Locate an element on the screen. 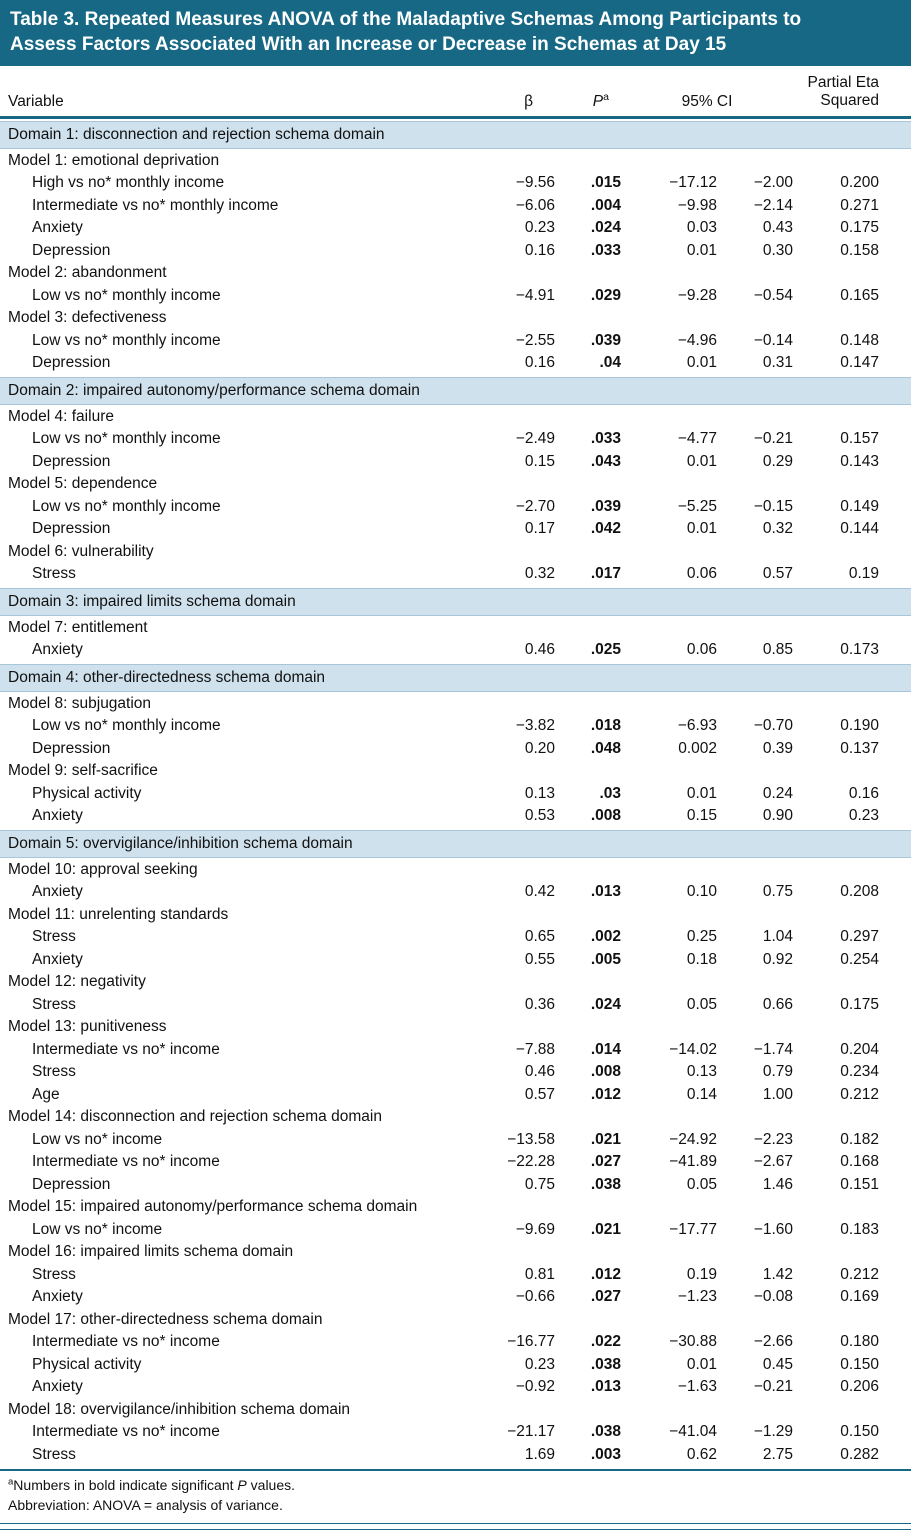 This screenshot has height=1536, width=911. footnote-p-symbol: P is located at coordinates (242, 1485).